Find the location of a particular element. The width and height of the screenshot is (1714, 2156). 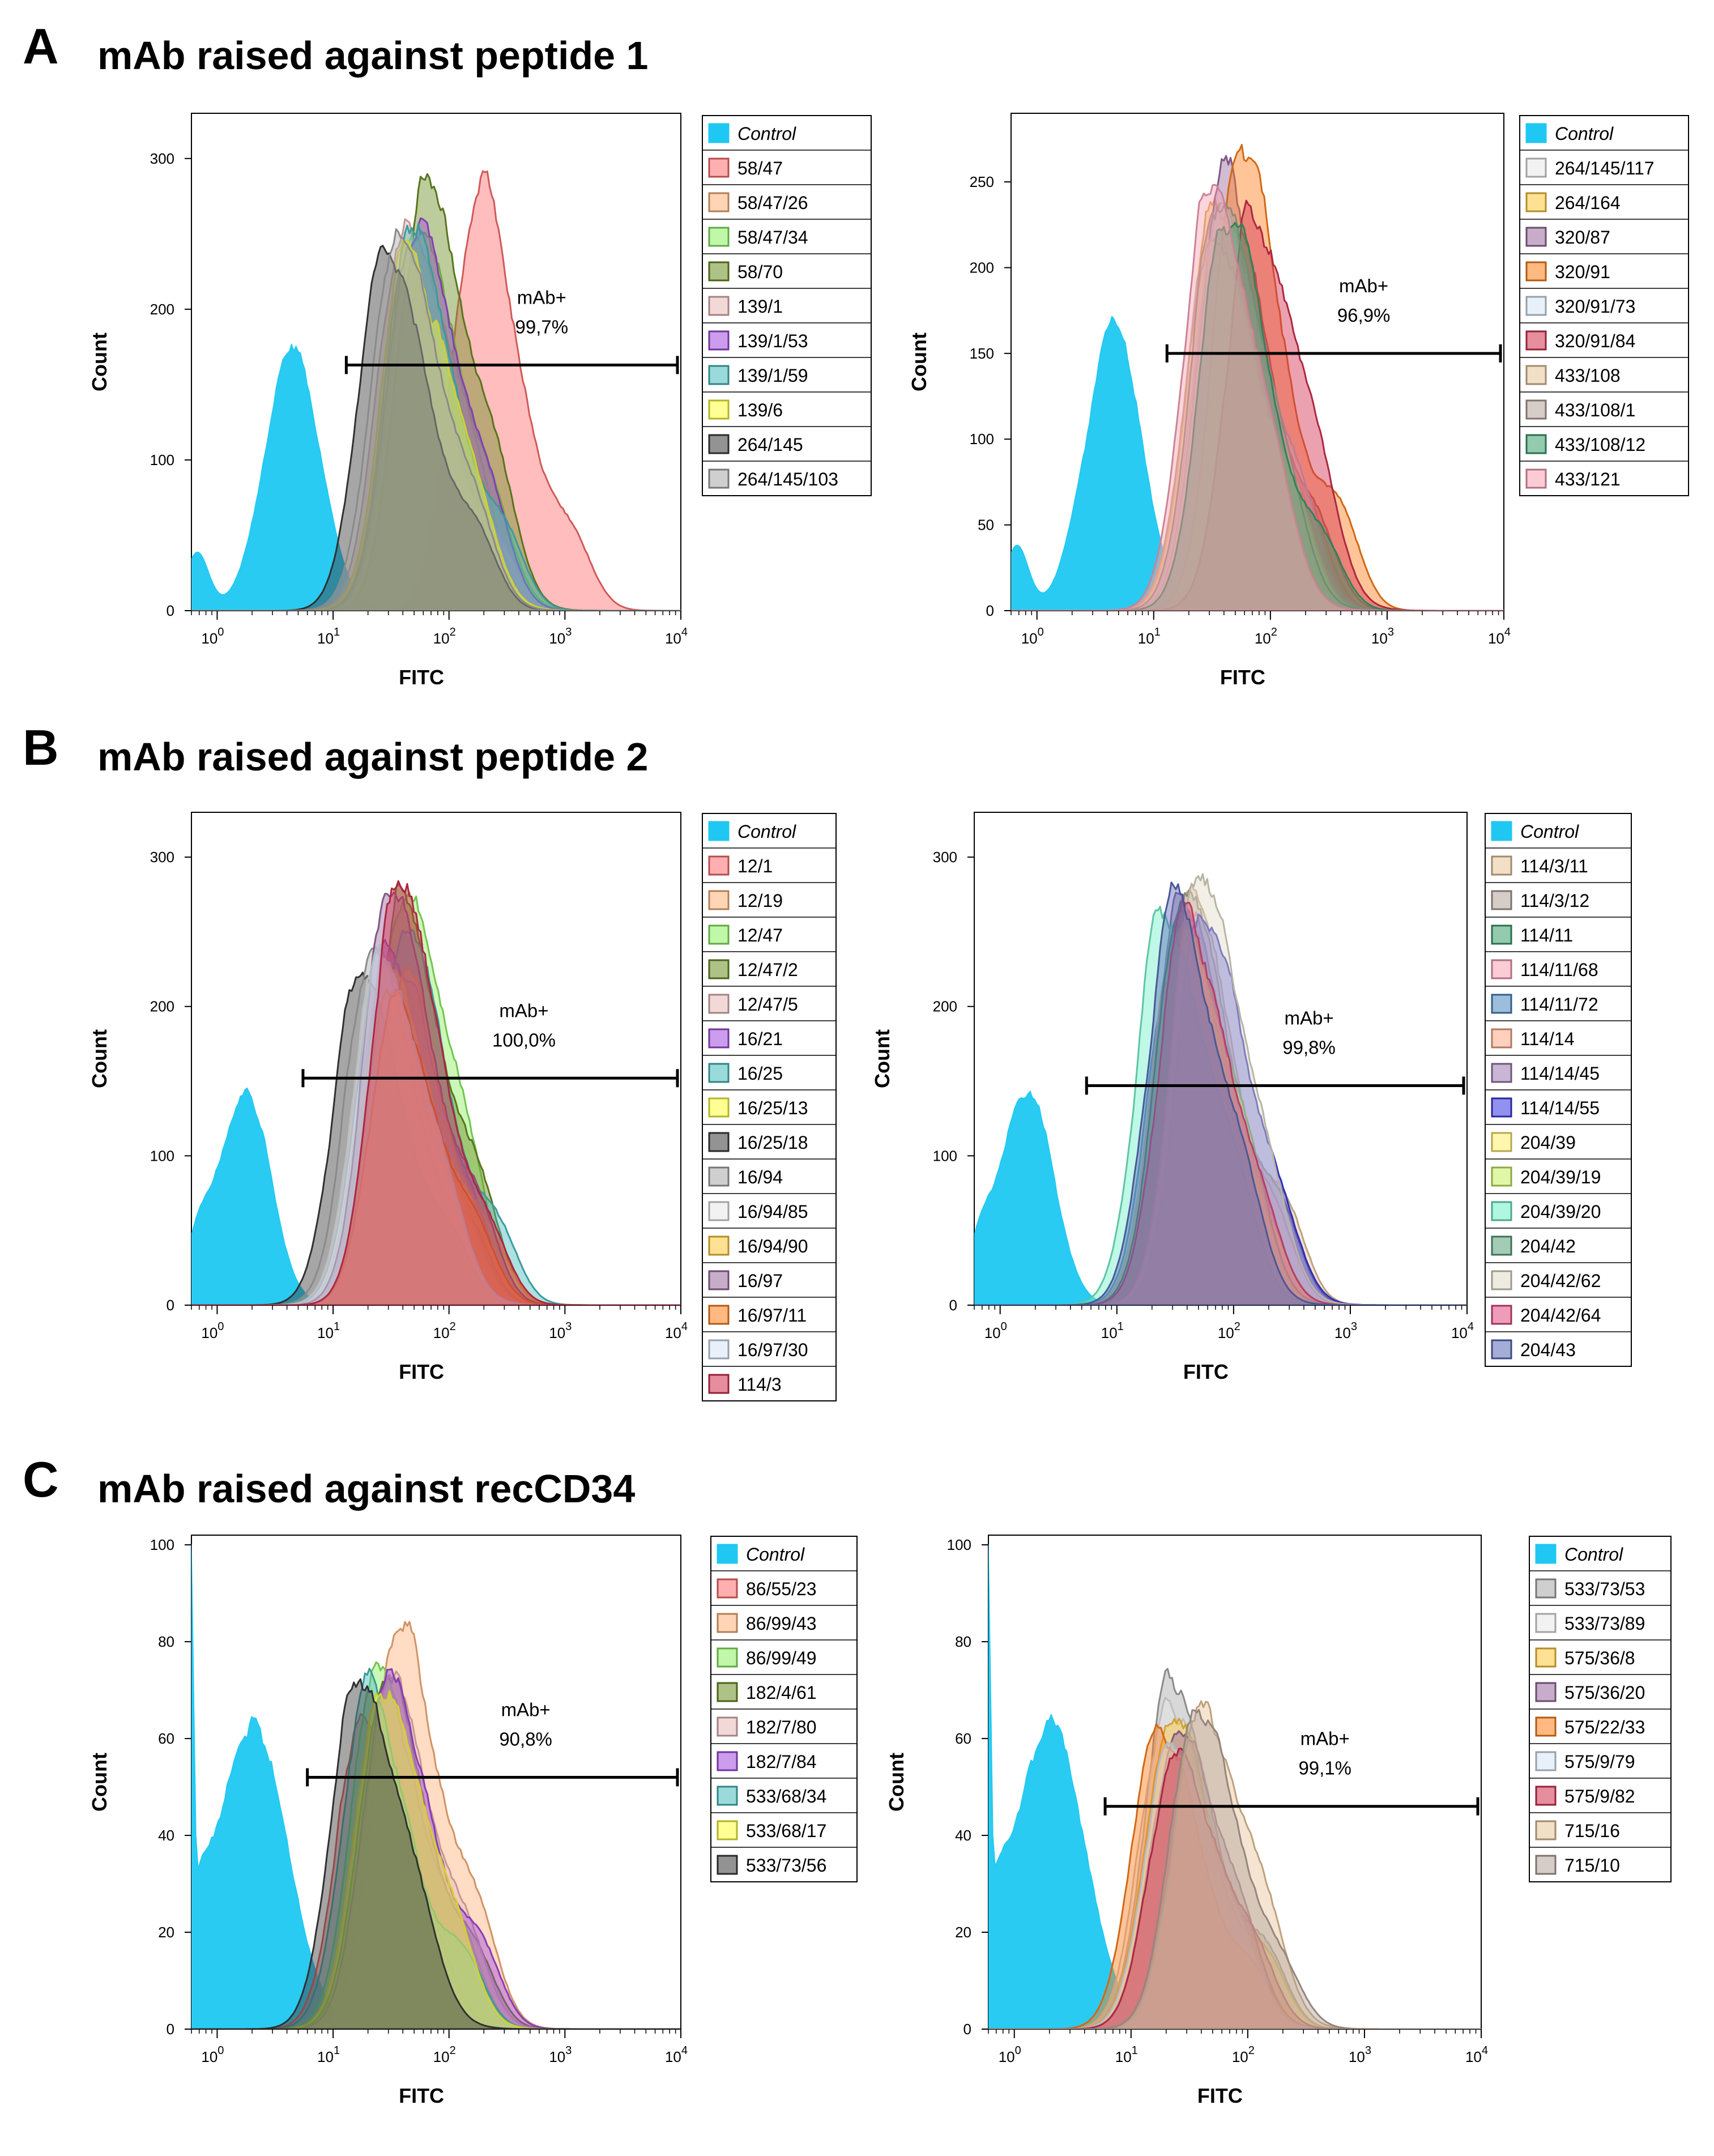

gate-percent-a1: 99,7% is located at coordinates (542, 326).